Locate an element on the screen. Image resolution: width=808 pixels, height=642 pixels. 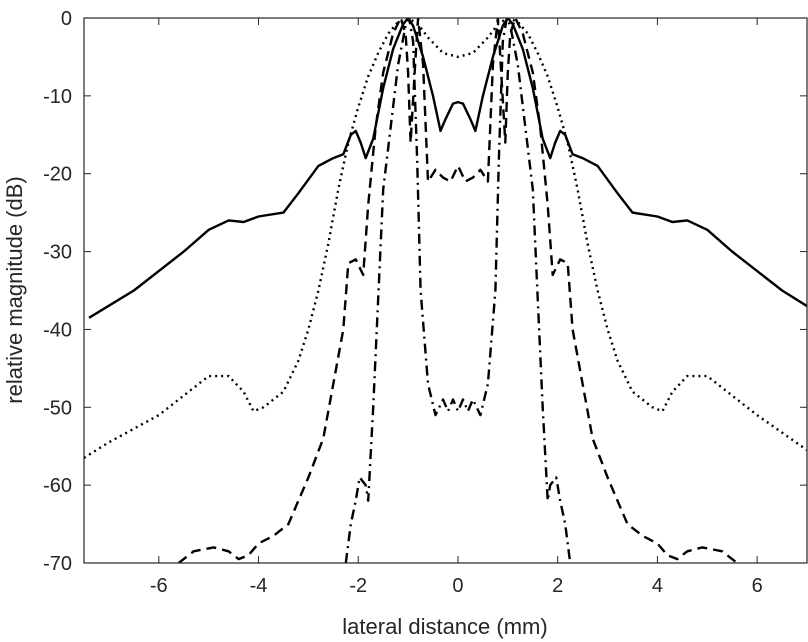
y-tick-label: 0 is located at coordinates (66, 19).